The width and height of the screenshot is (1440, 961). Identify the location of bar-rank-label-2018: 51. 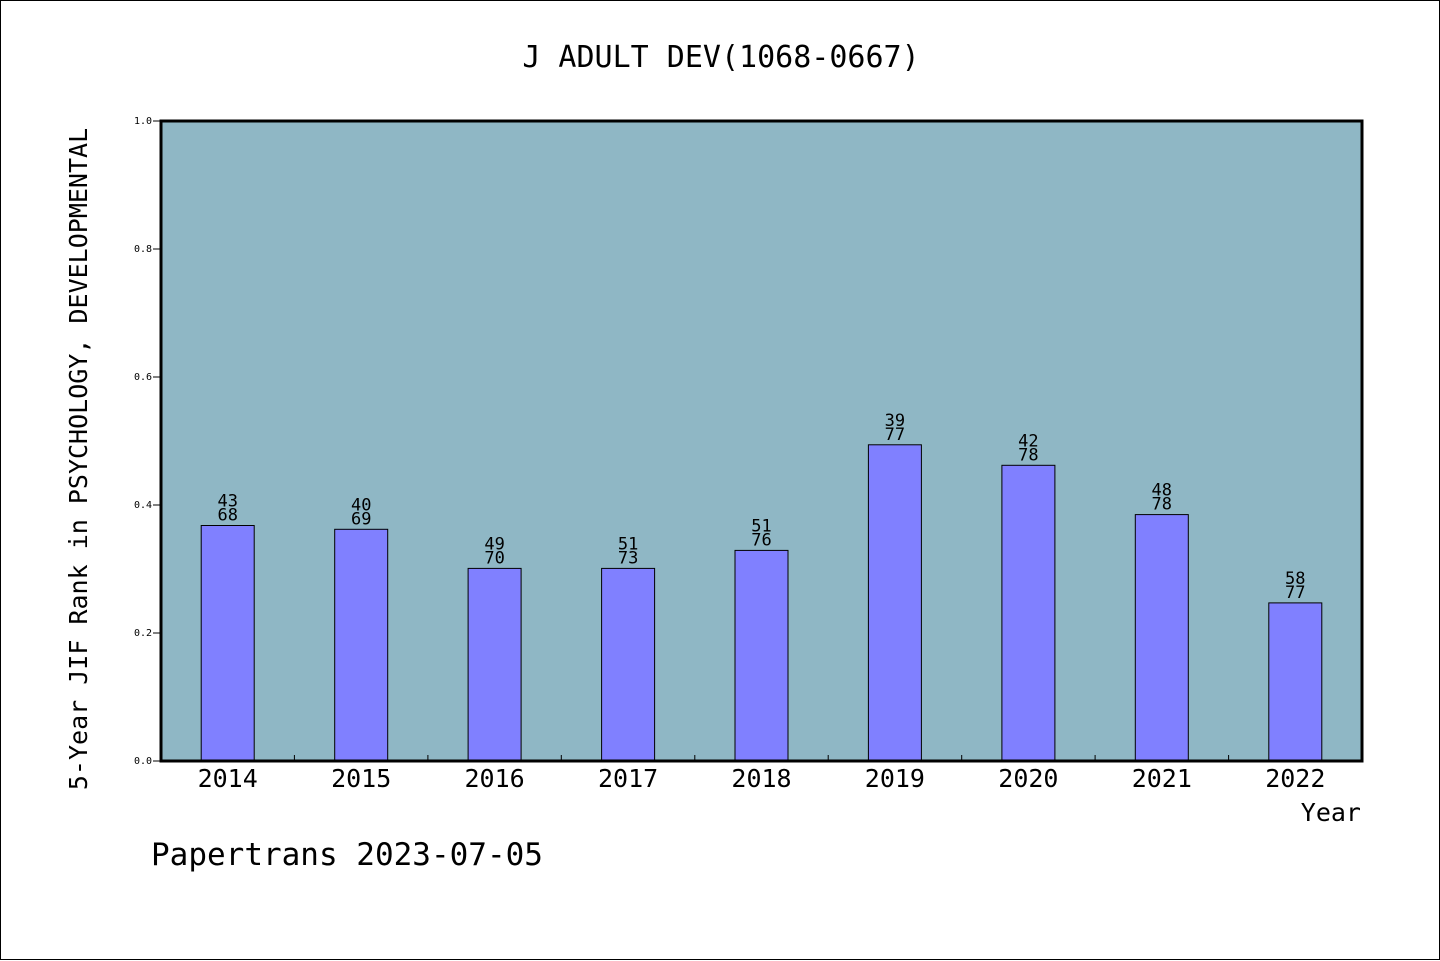
(761, 526).